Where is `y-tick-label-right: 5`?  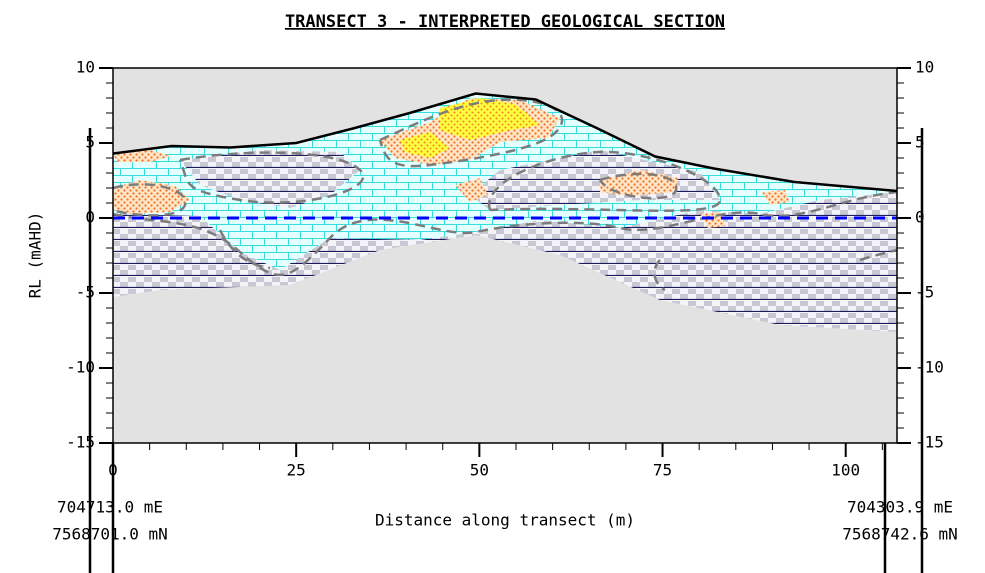
y-tick-label-right: 5 is located at coordinates (920, 142).